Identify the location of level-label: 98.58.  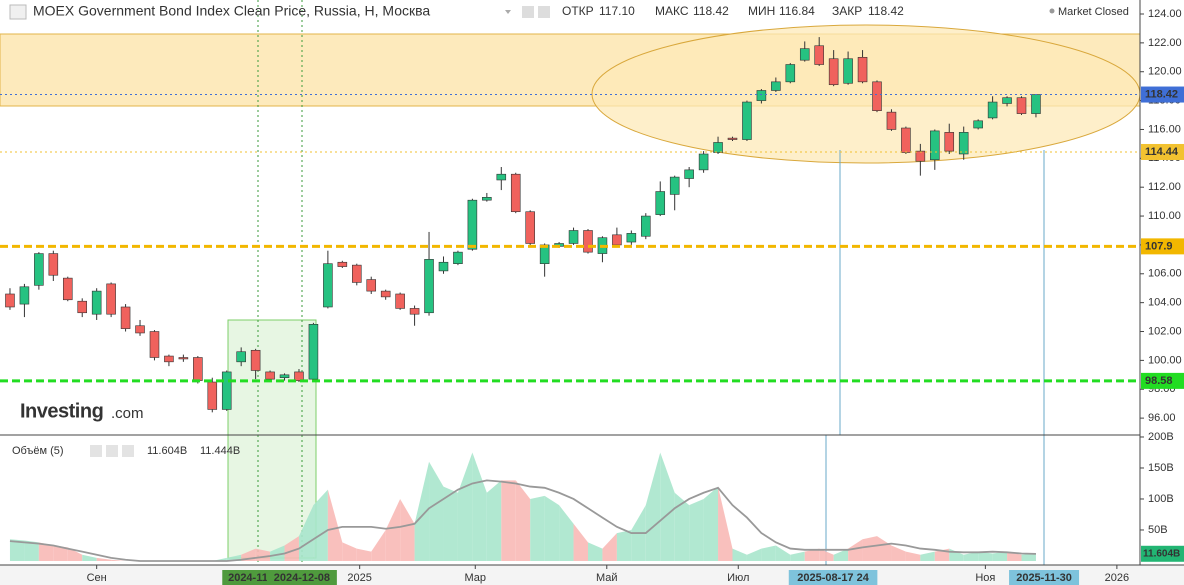
(1159, 381).